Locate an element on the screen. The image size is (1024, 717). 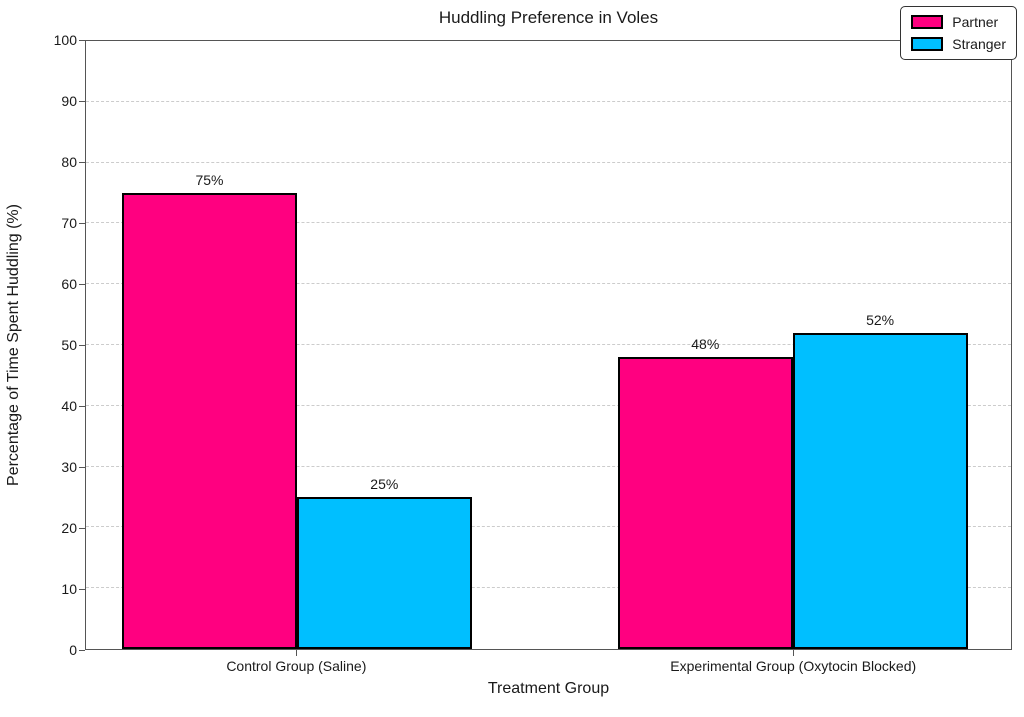
bar-stranger-group2 is located at coordinates (880, 490).